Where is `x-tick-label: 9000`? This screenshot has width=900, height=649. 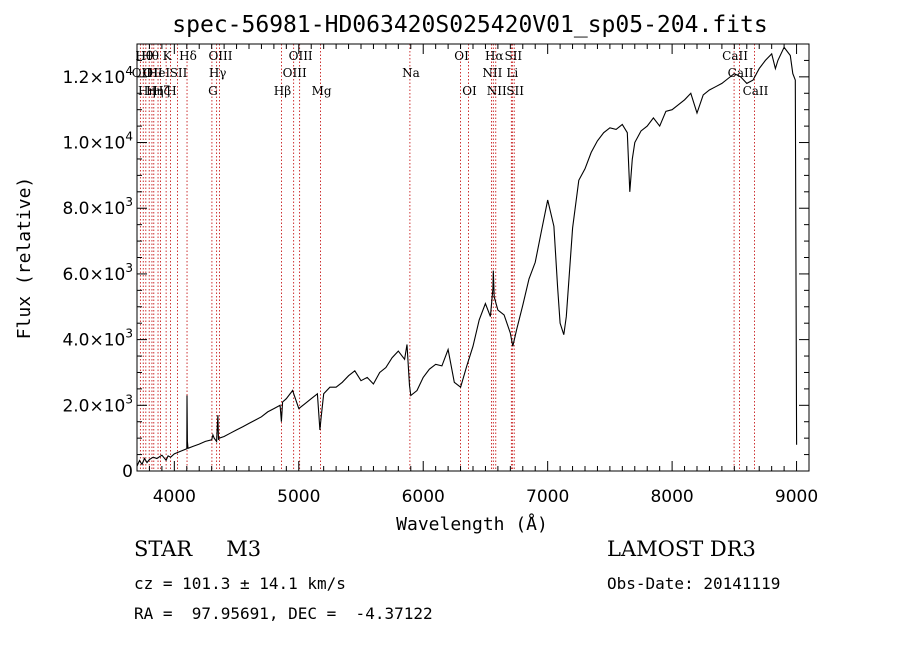 x-tick-label: 9000 is located at coordinates (796, 497).